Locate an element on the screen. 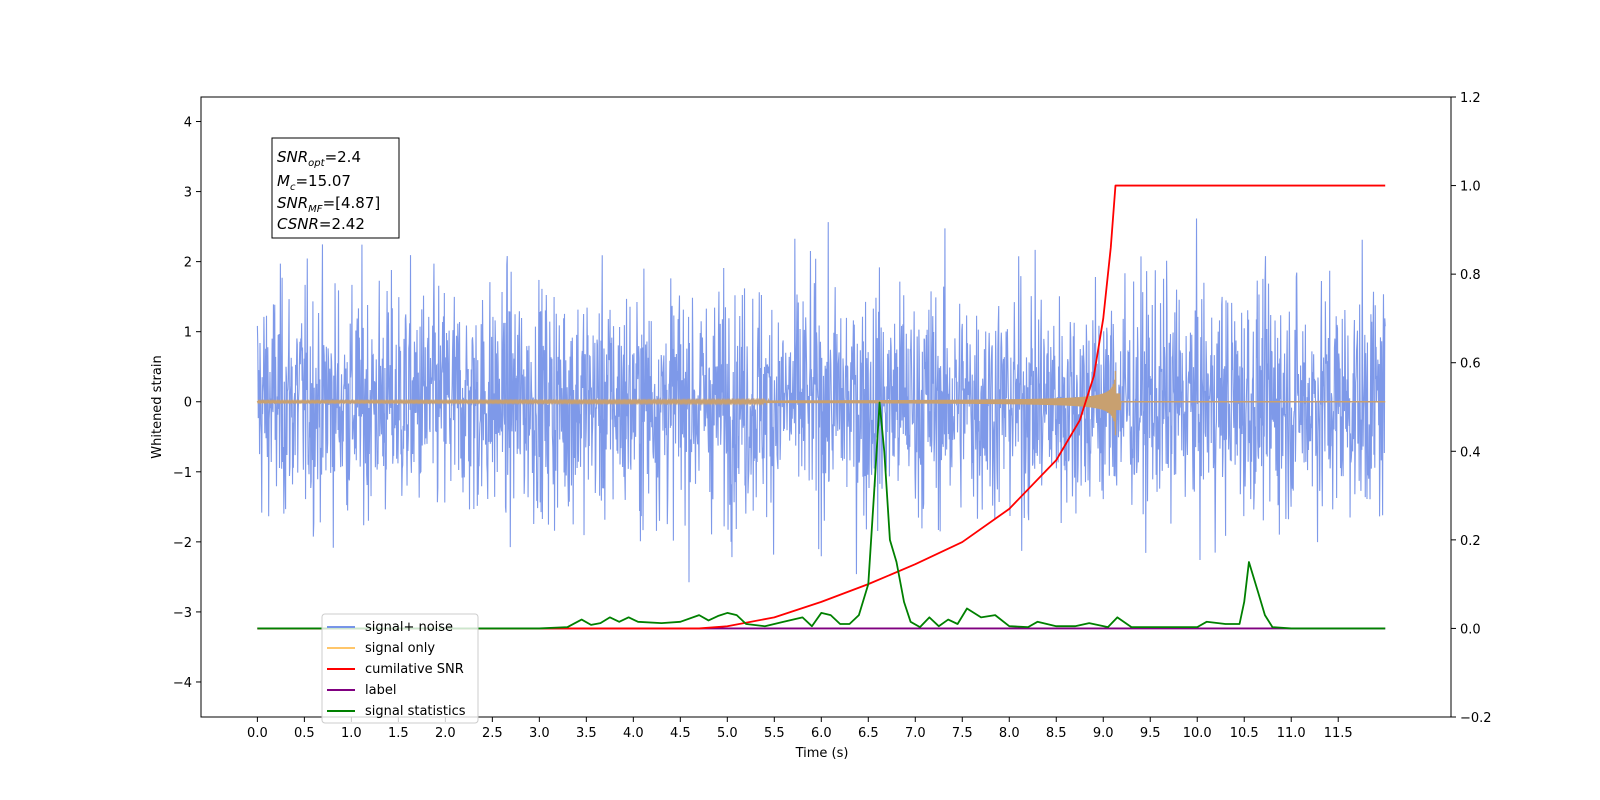  x-axis-label: Time (s) is located at coordinates (822, 753).